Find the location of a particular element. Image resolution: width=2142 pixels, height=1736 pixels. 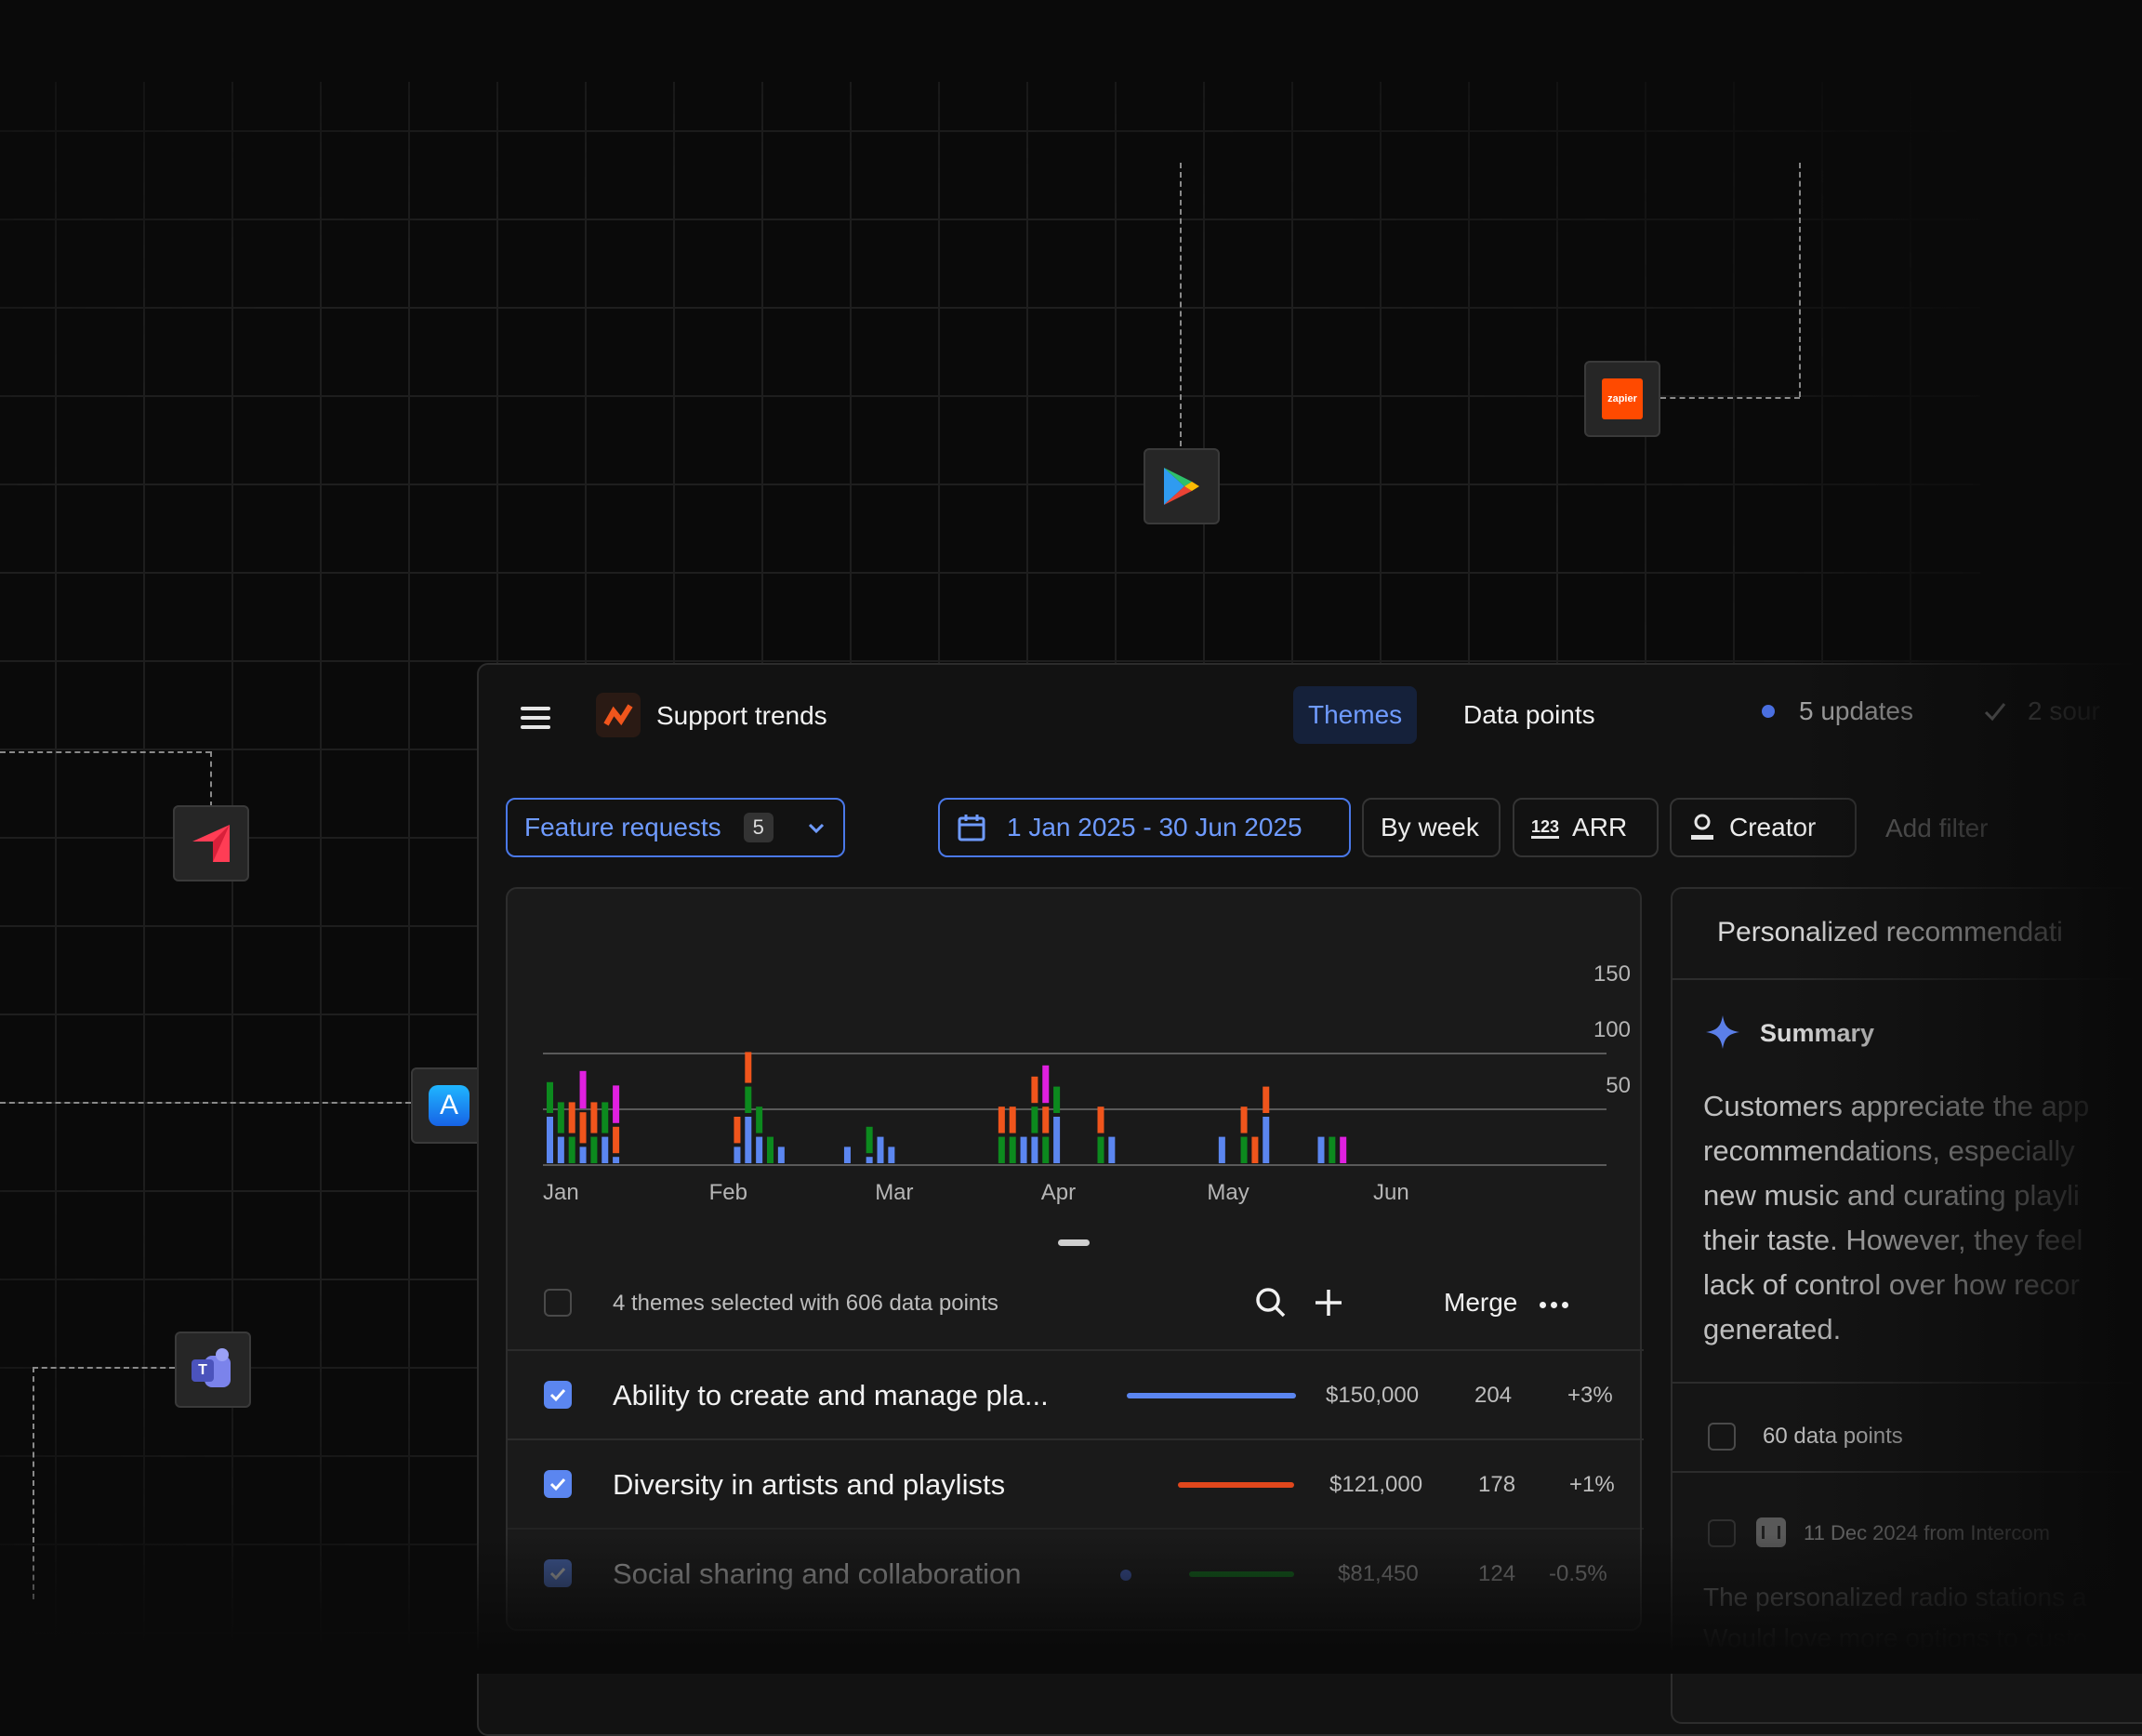

divider is located at coordinates (1907, 979).